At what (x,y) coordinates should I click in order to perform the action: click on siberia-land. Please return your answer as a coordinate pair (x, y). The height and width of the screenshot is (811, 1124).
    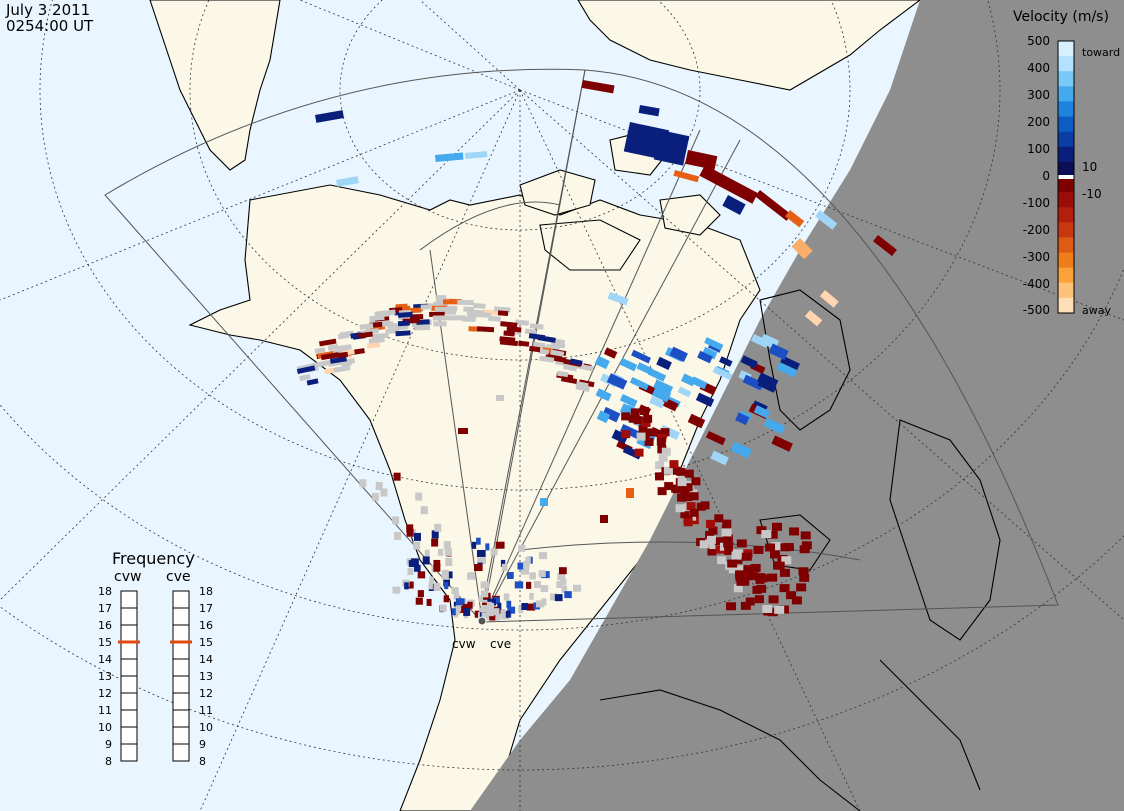
    Looking at the image, I should click on (215, 85).